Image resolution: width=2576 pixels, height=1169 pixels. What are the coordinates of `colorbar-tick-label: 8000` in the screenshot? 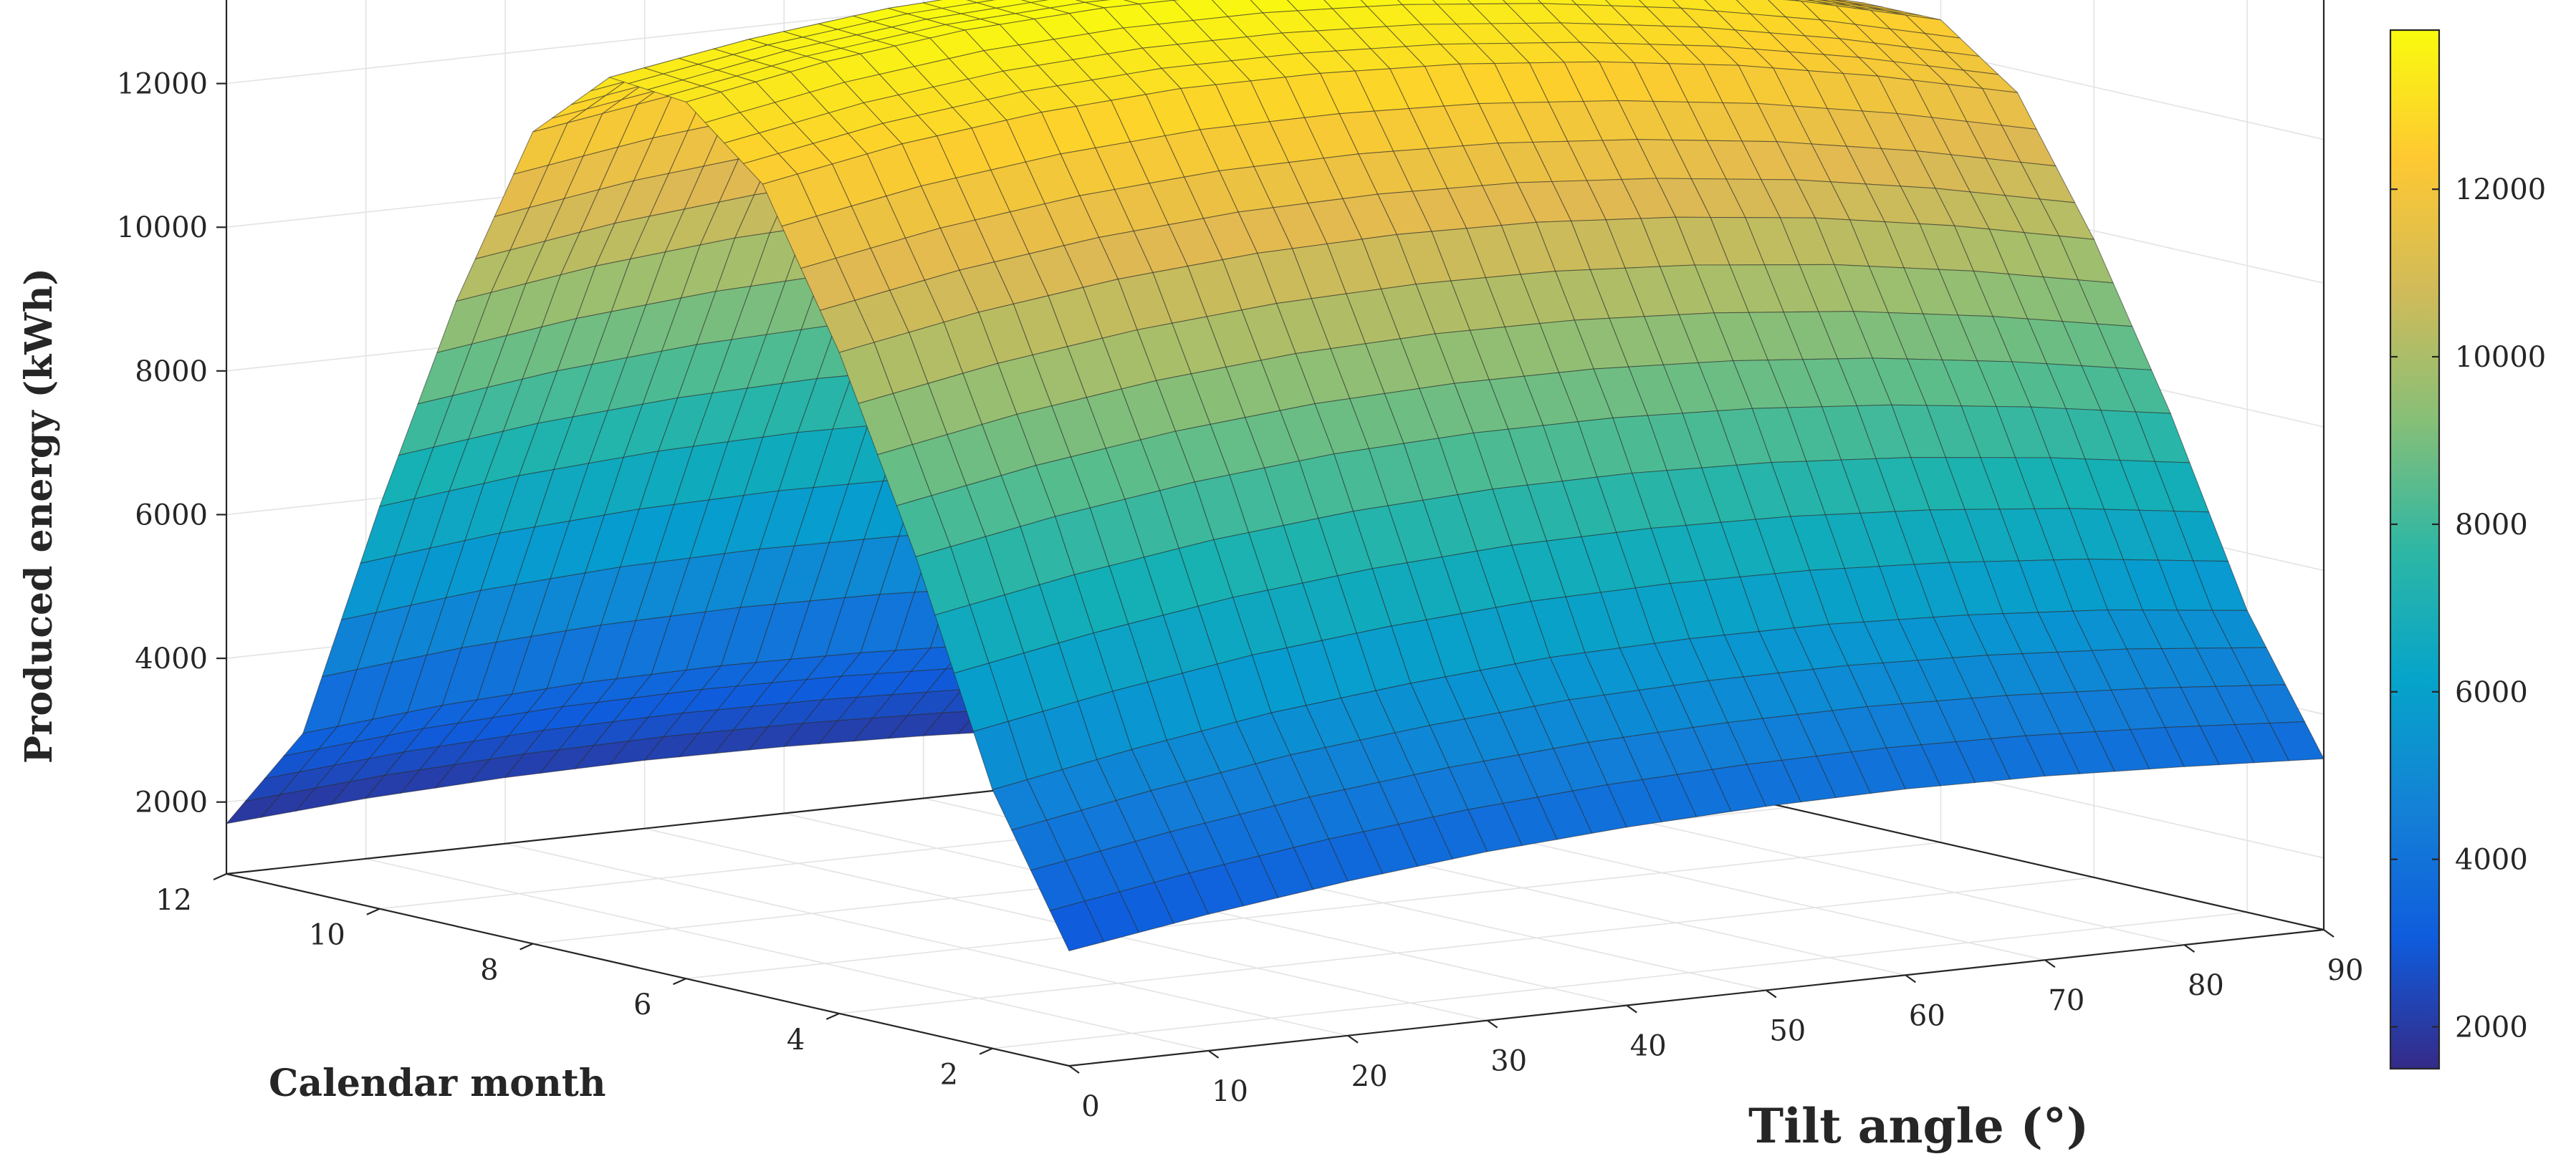 It's located at (2491, 525).